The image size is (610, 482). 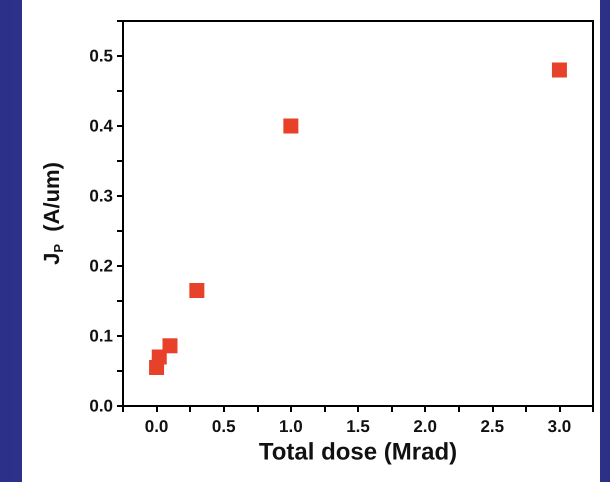 I want to click on x-tick-label: 0.5, so click(x=224, y=426).